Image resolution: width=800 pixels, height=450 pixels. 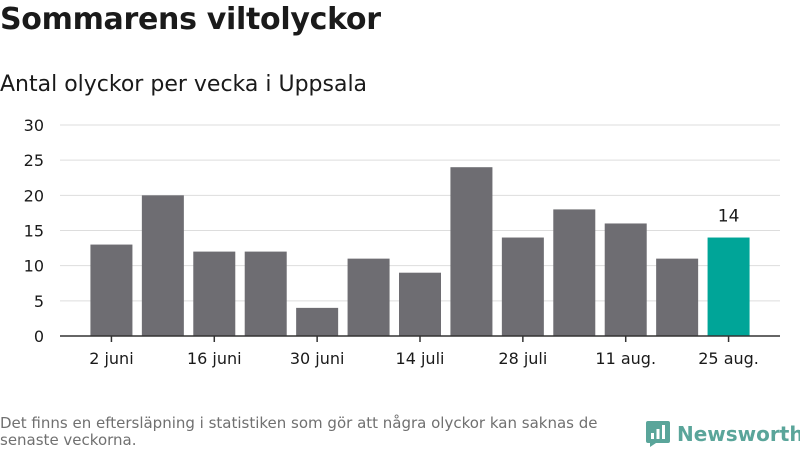 I want to click on y-tick-label: 0, so click(x=39, y=336).